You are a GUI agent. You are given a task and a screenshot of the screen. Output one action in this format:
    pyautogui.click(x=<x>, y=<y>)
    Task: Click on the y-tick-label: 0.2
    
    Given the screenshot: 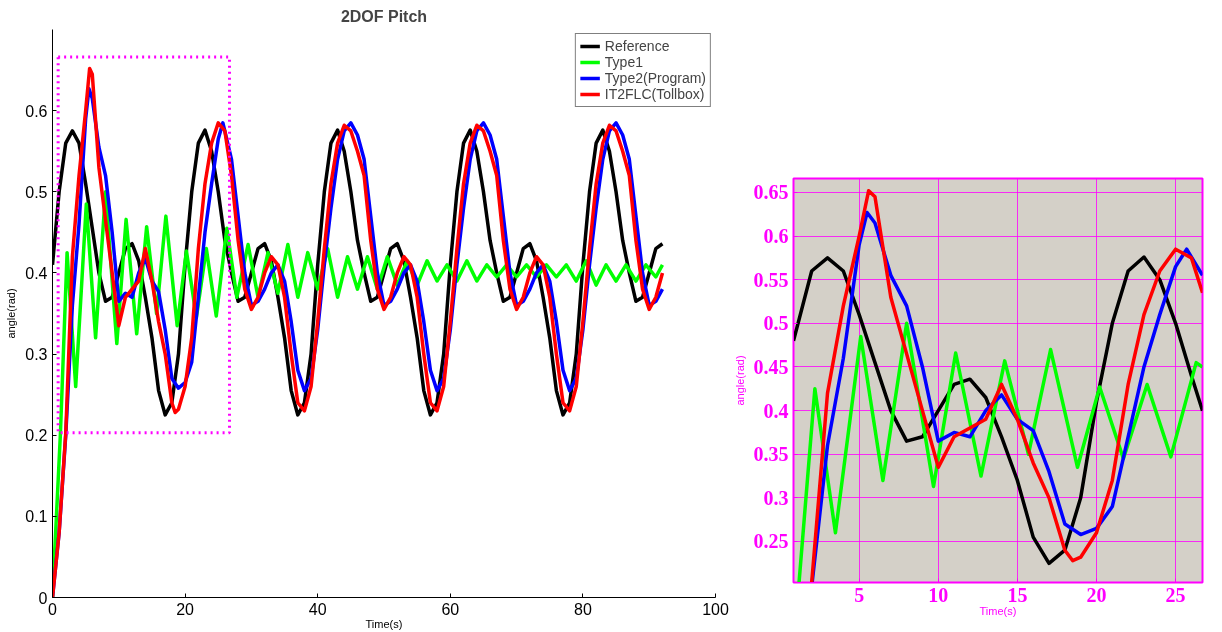 What is the action you would take?
    pyautogui.click(x=36, y=436)
    